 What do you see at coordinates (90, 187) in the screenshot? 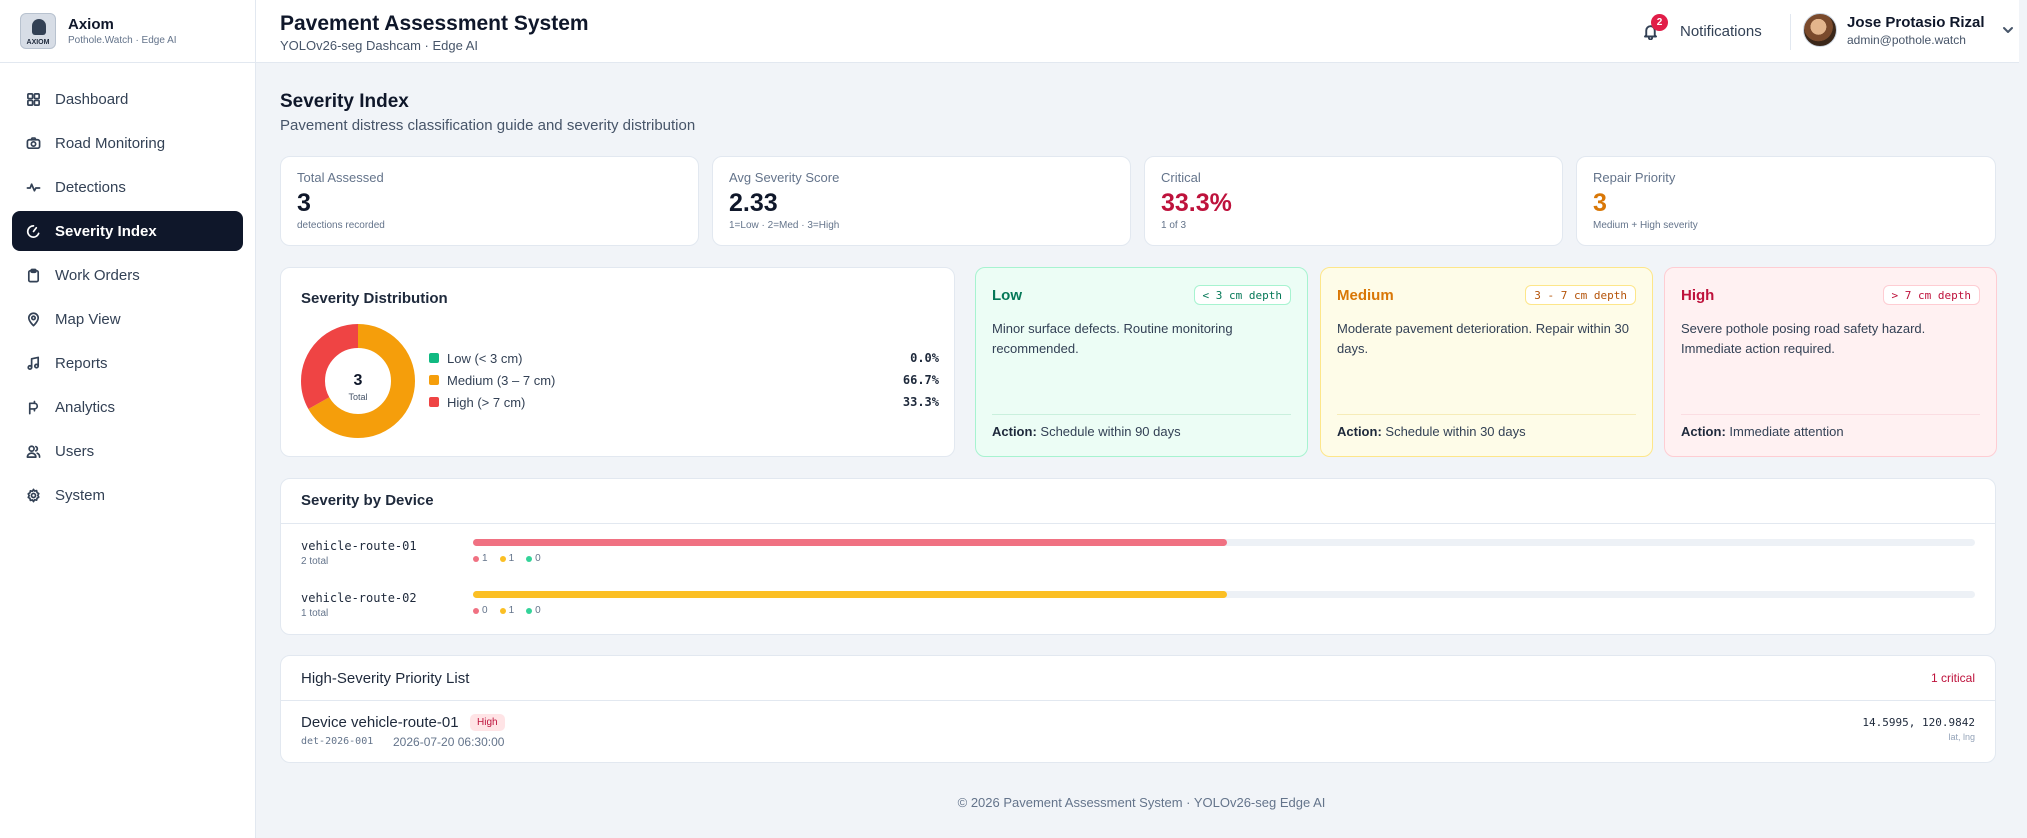
I see `sidebar-item-label: Detections` at bounding box center [90, 187].